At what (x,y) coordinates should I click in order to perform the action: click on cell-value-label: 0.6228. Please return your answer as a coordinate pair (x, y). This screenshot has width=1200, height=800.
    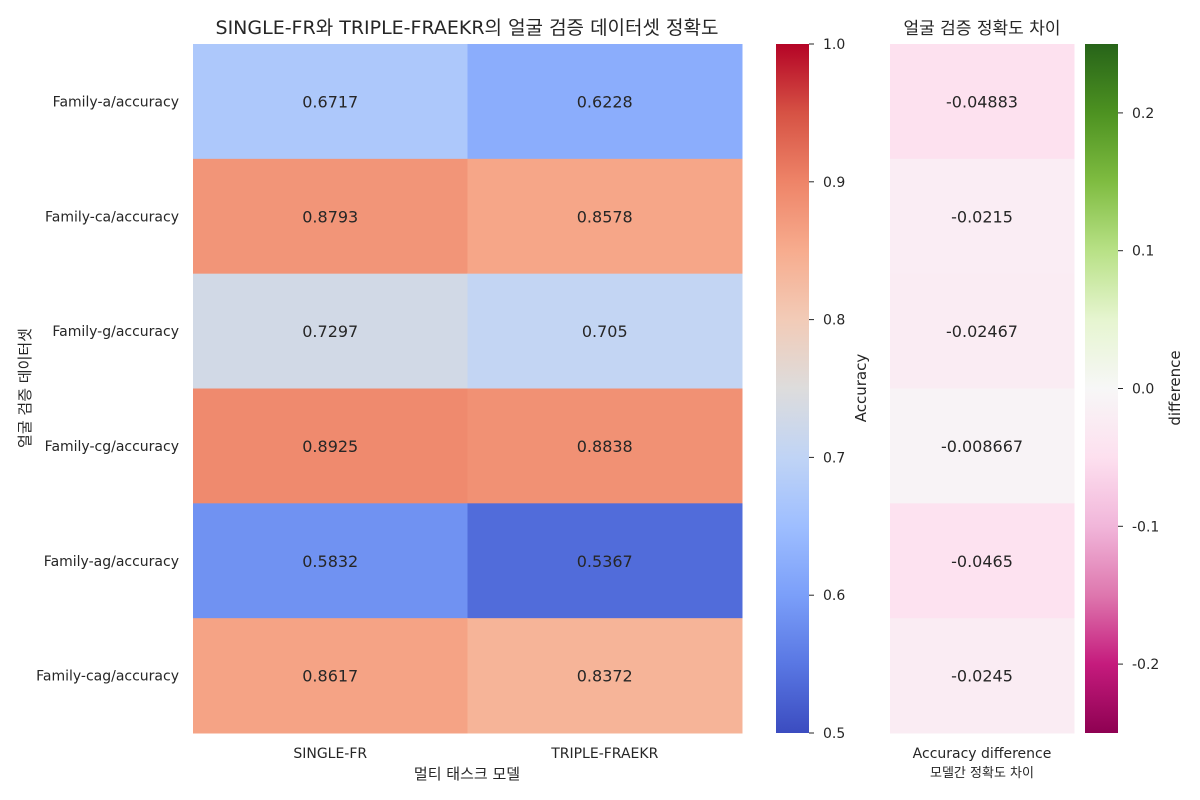
    Looking at the image, I should click on (605, 101).